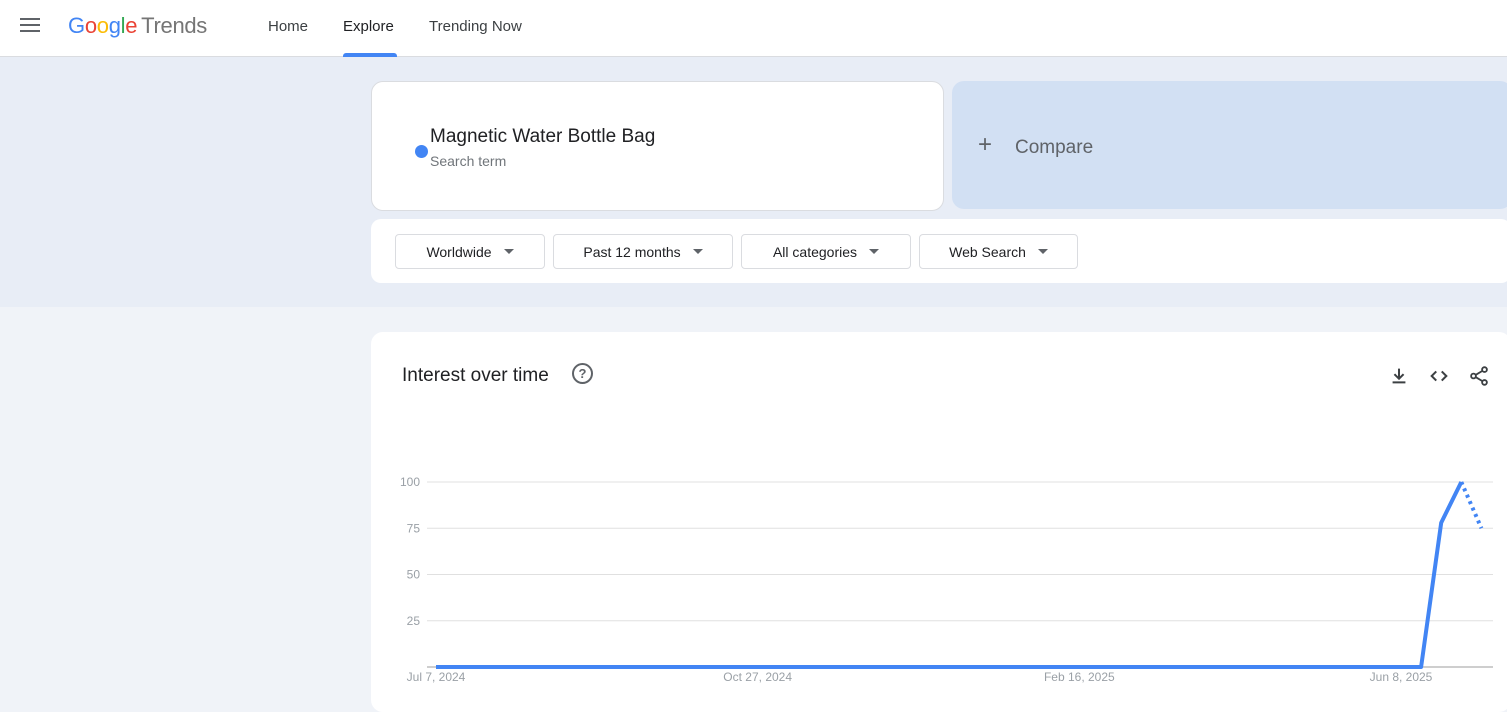 The image size is (1507, 712). What do you see at coordinates (414, 621) in the screenshot?
I see `y-tick-label: 25` at bounding box center [414, 621].